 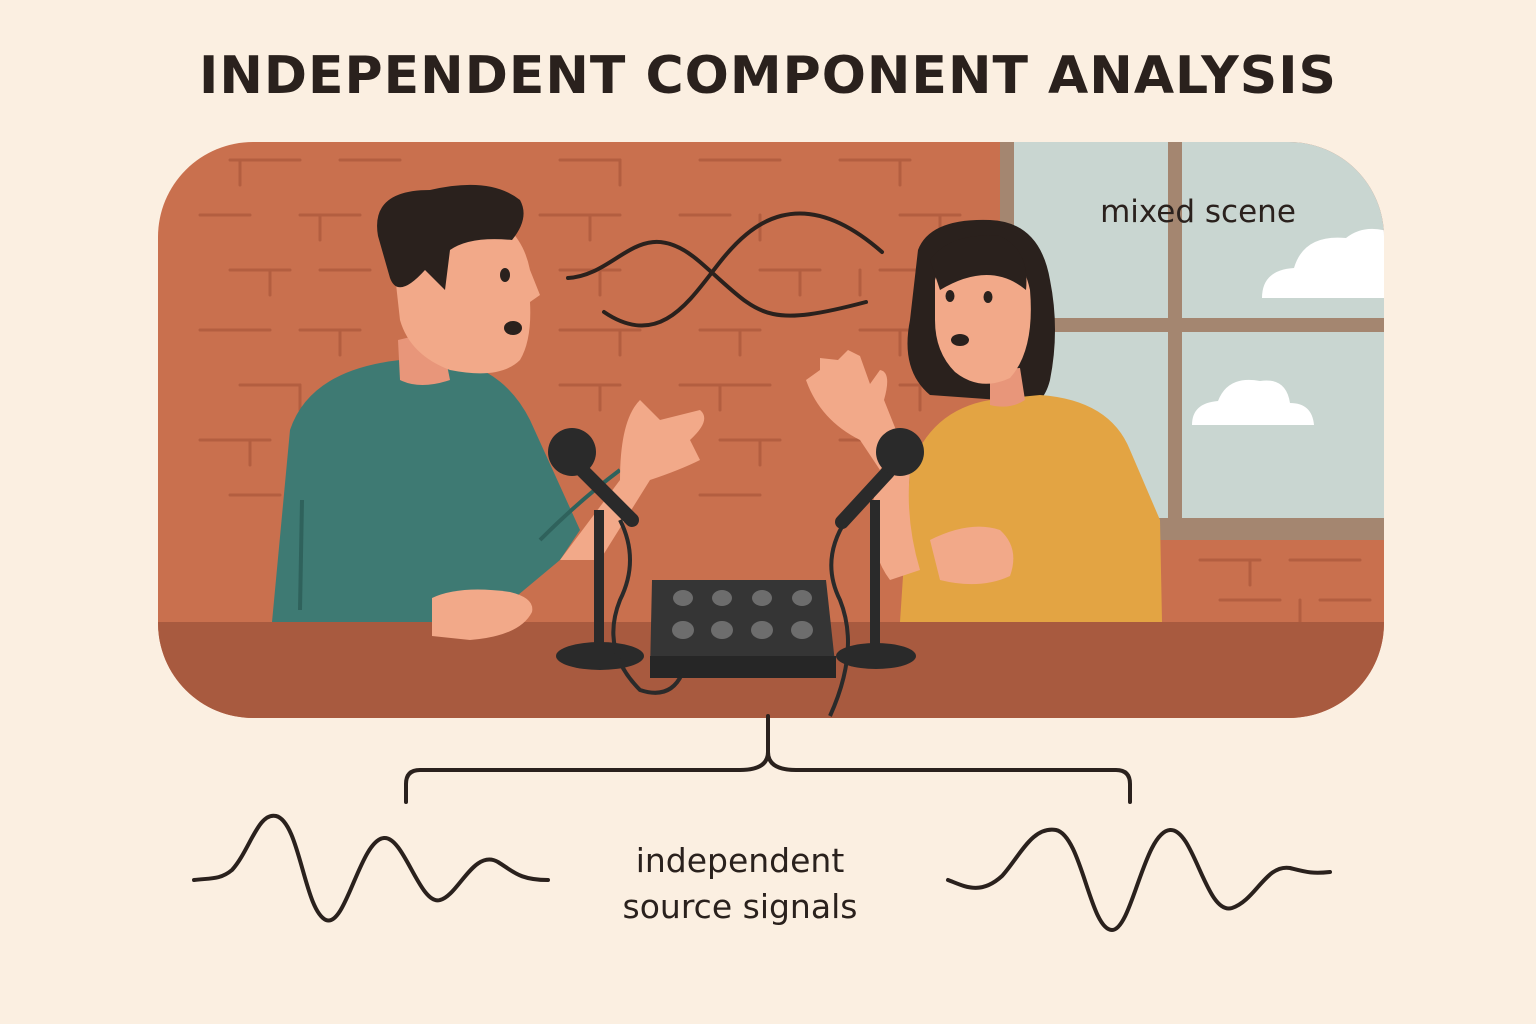 I want to click on man-mouth, so click(x=513, y=328).